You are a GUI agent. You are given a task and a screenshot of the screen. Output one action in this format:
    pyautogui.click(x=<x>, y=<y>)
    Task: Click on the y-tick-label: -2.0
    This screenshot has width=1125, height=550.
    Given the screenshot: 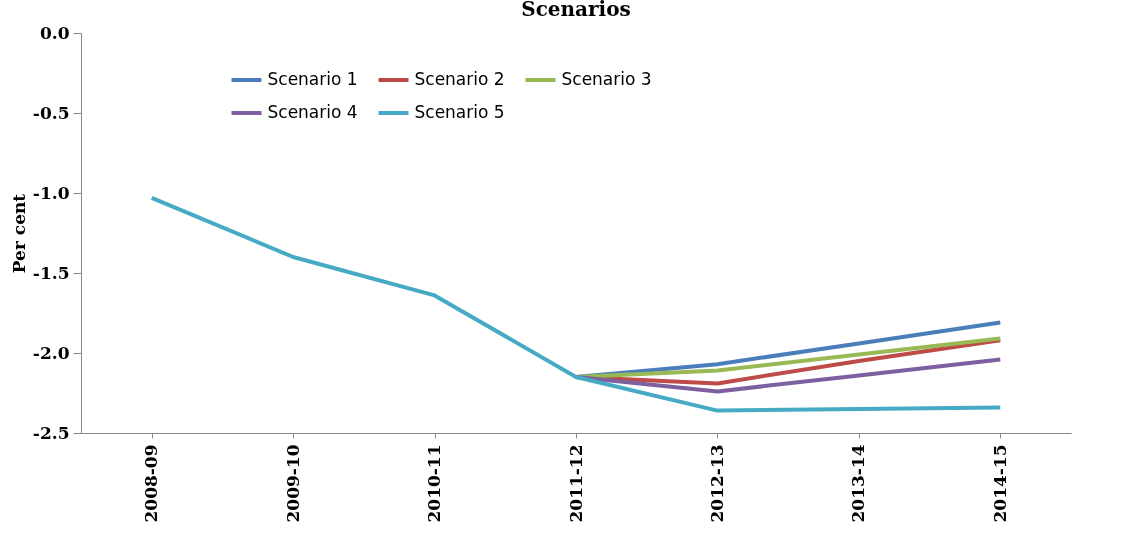 What is the action you would take?
    pyautogui.click(x=51, y=352)
    